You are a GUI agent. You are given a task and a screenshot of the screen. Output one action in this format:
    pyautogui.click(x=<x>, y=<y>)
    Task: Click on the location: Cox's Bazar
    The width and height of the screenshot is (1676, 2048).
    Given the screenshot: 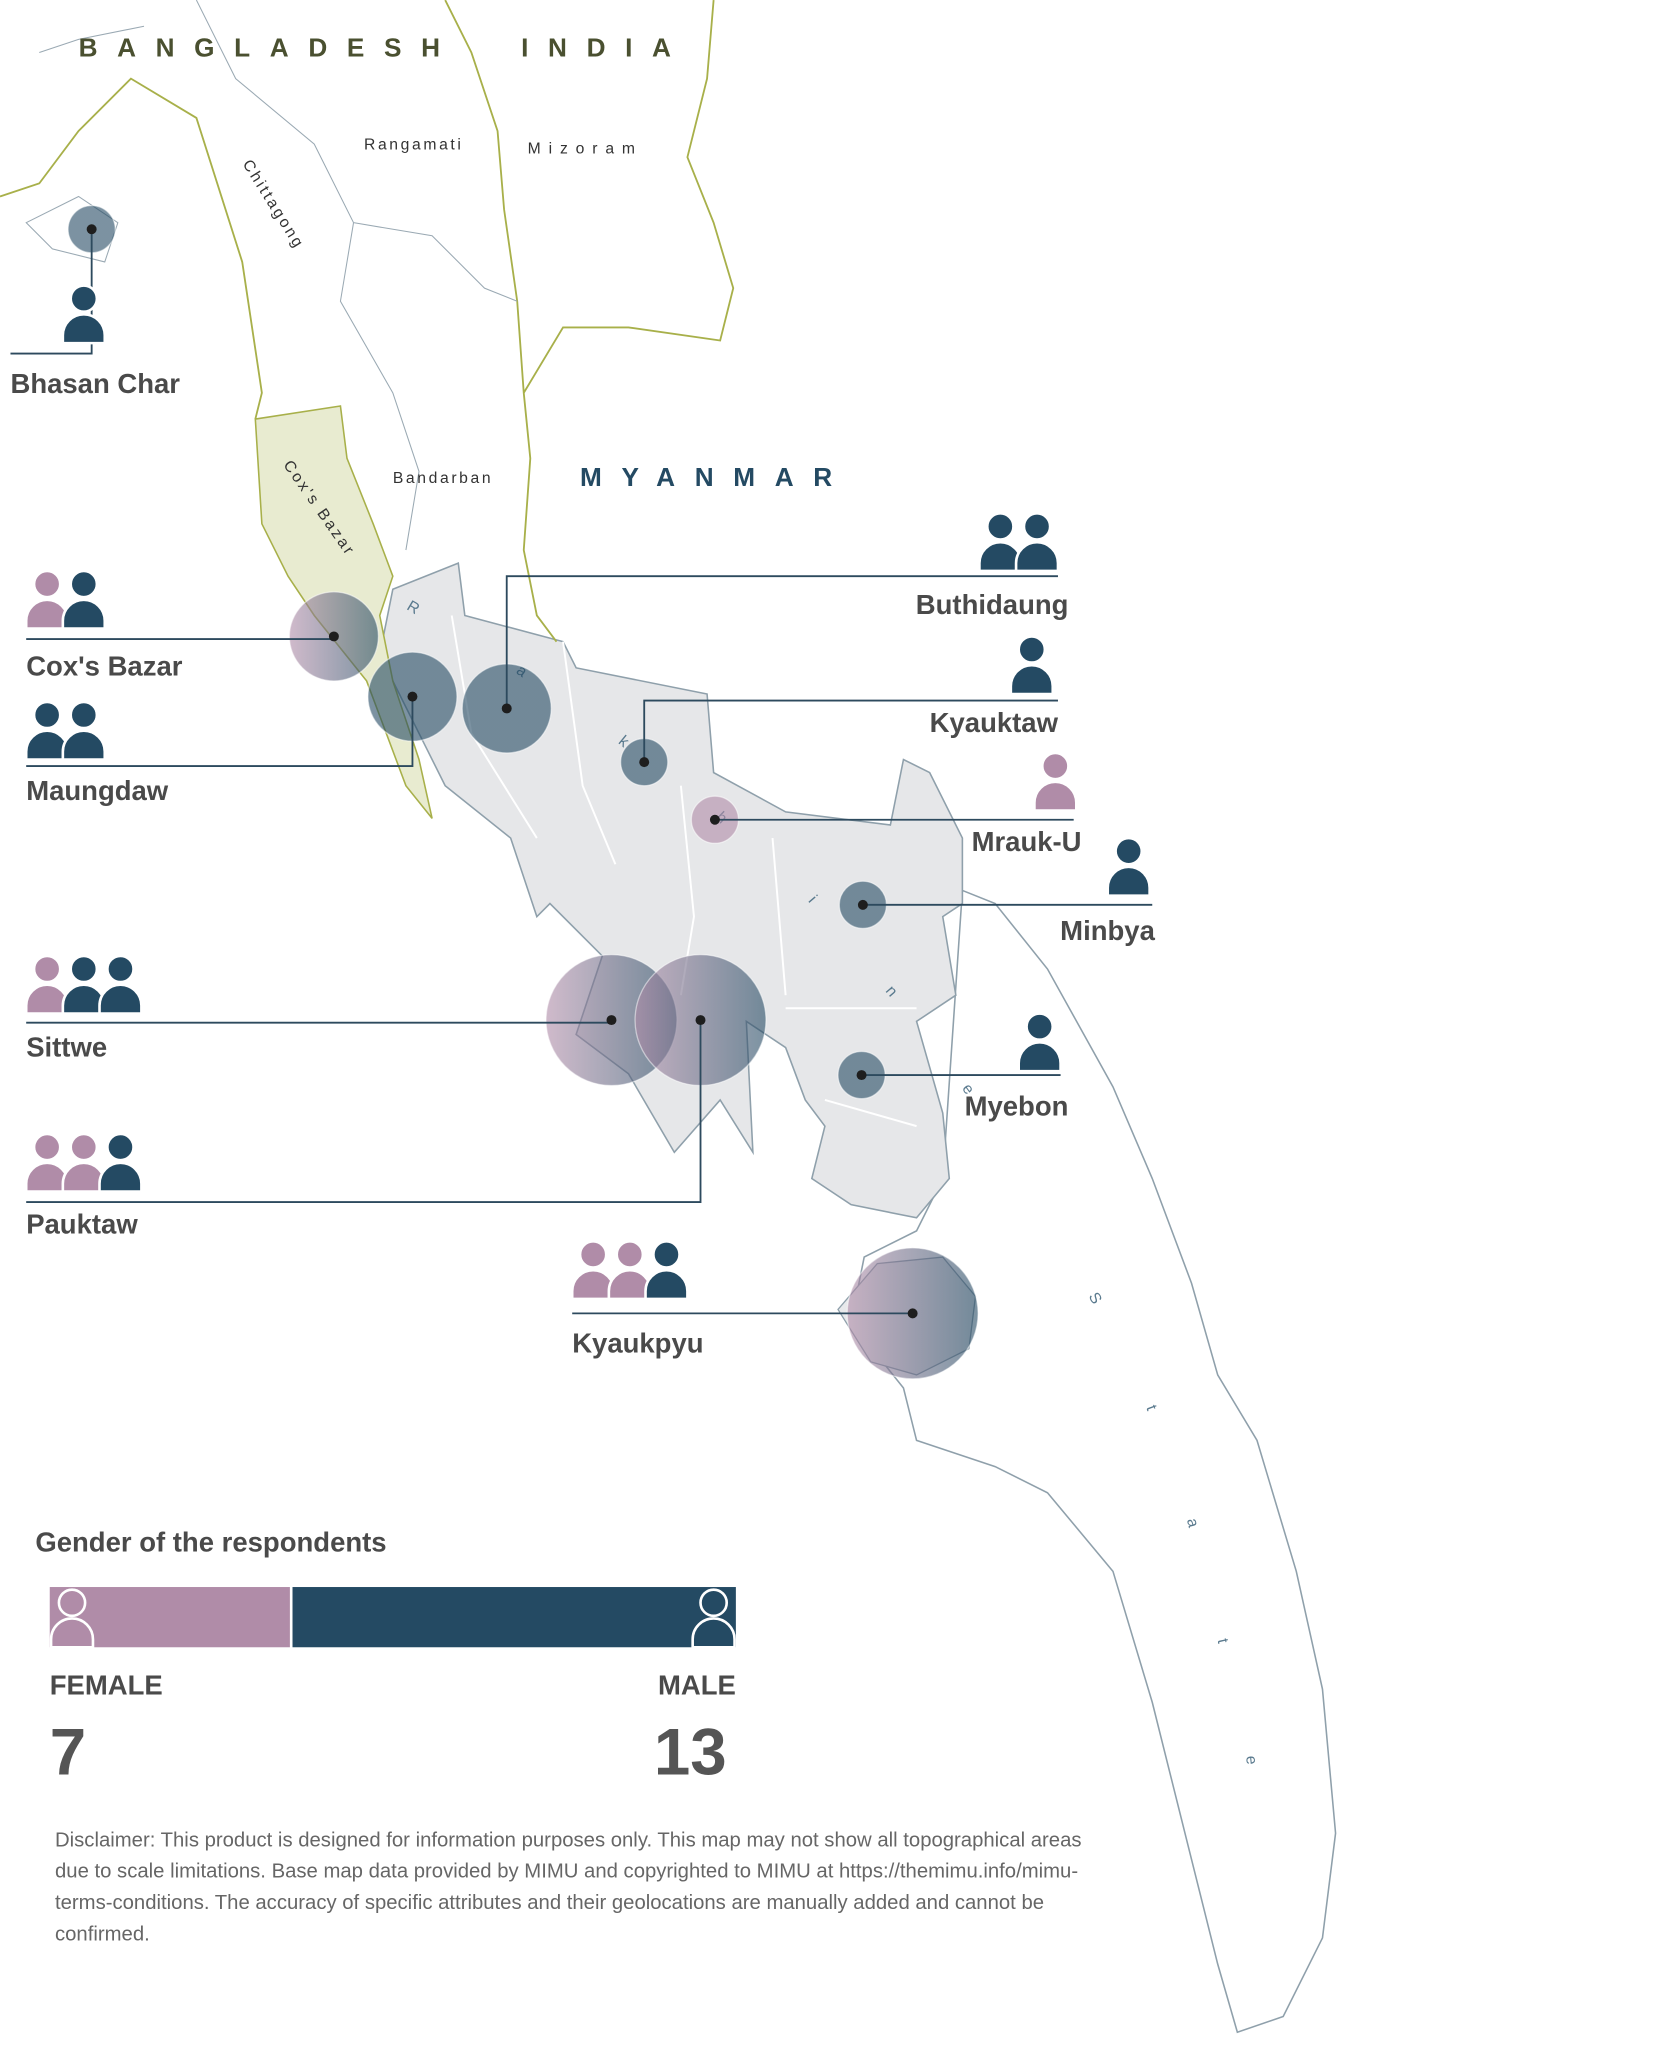 What is the action you would take?
    pyautogui.click(x=202, y=625)
    